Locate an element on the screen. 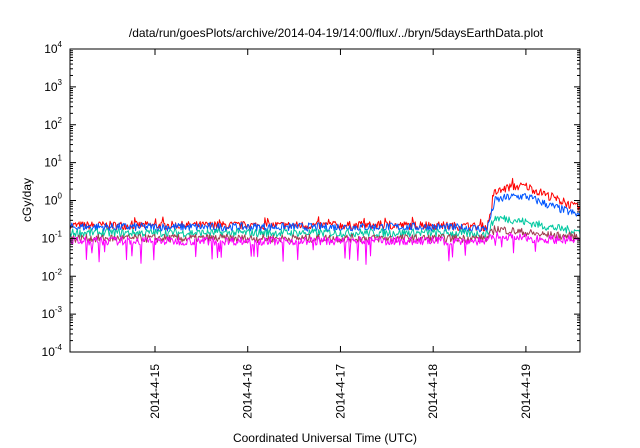 The height and width of the screenshot is (448, 640). x-tick-label: 2014-4-15 is located at coordinates (155, 391).